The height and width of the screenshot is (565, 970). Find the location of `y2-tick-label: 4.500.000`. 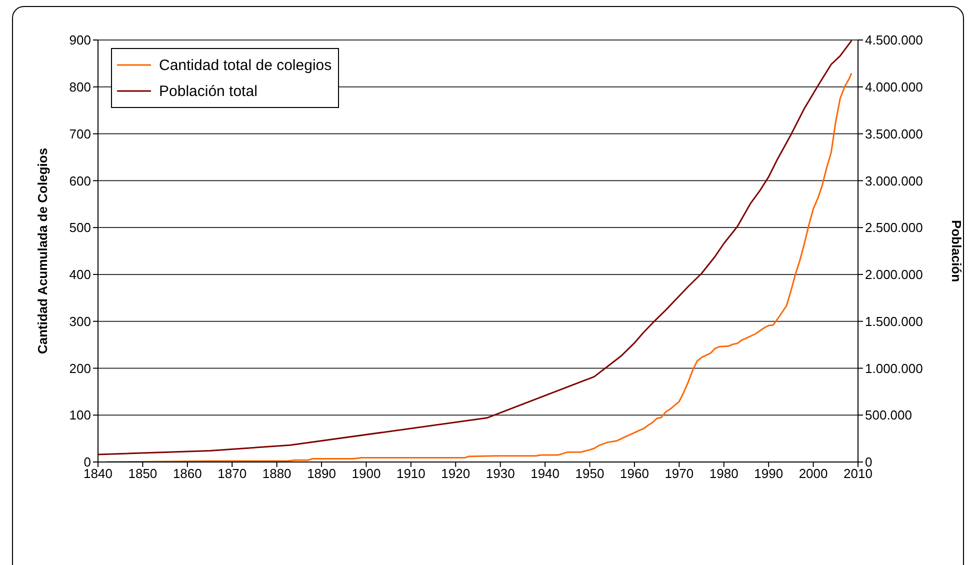

y2-tick-label: 4.500.000 is located at coordinates (894, 40).